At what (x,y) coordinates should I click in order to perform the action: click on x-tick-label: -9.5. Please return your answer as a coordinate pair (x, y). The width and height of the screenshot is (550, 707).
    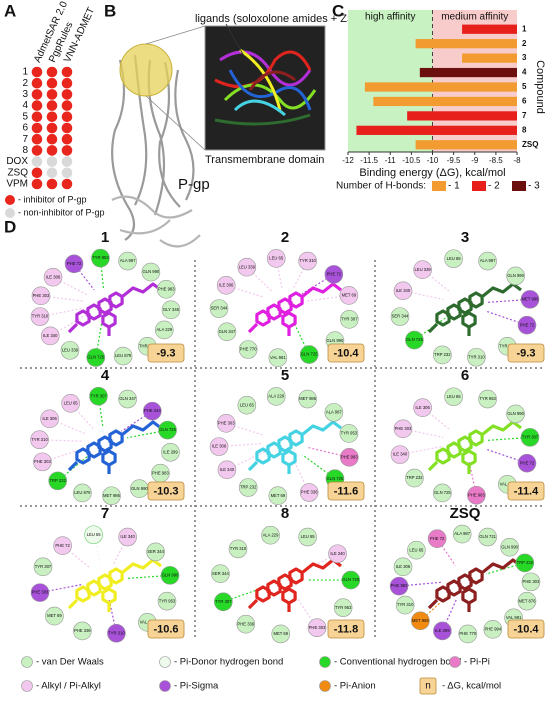
    Looking at the image, I should click on (454, 160).